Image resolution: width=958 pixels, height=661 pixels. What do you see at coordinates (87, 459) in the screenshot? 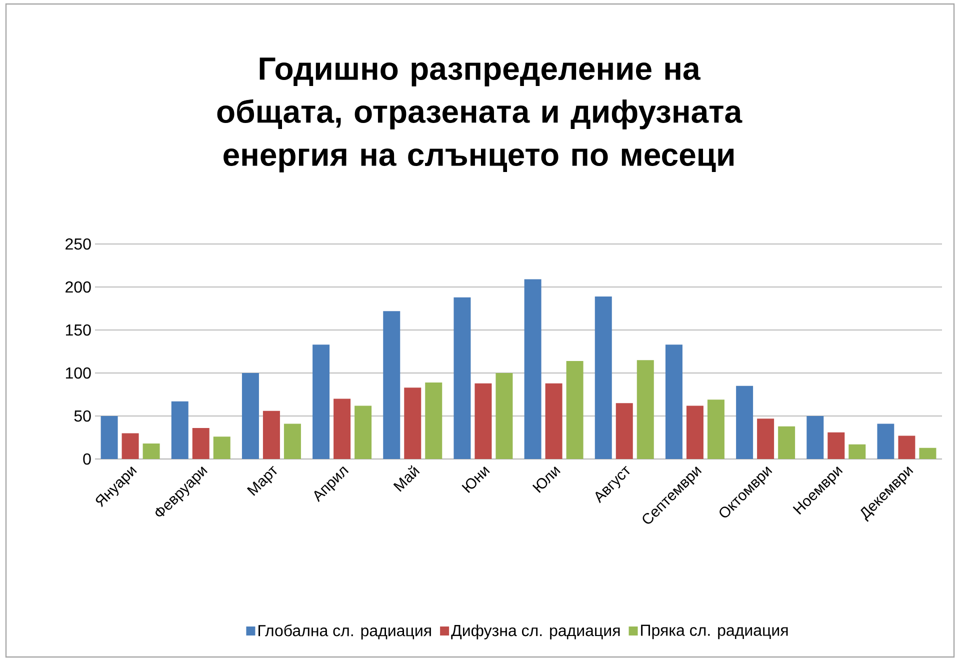
I see `y-tick-label: 0` at bounding box center [87, 459].